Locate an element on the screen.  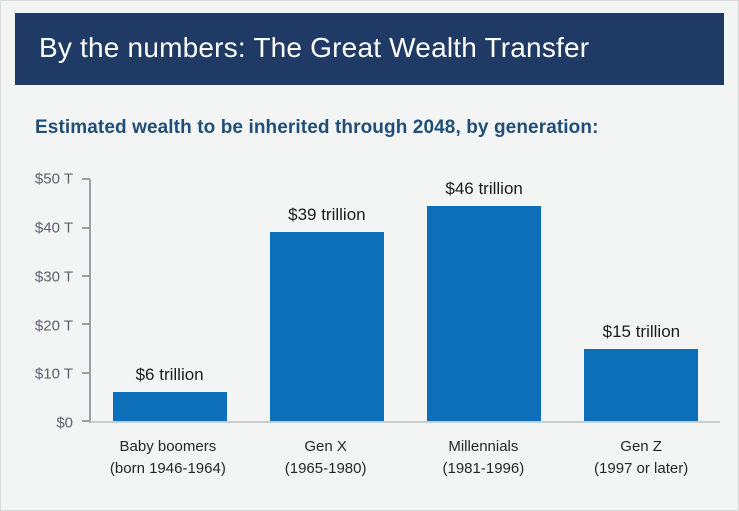
y-tick-label: $50 T is located at coordinates (53, 179).